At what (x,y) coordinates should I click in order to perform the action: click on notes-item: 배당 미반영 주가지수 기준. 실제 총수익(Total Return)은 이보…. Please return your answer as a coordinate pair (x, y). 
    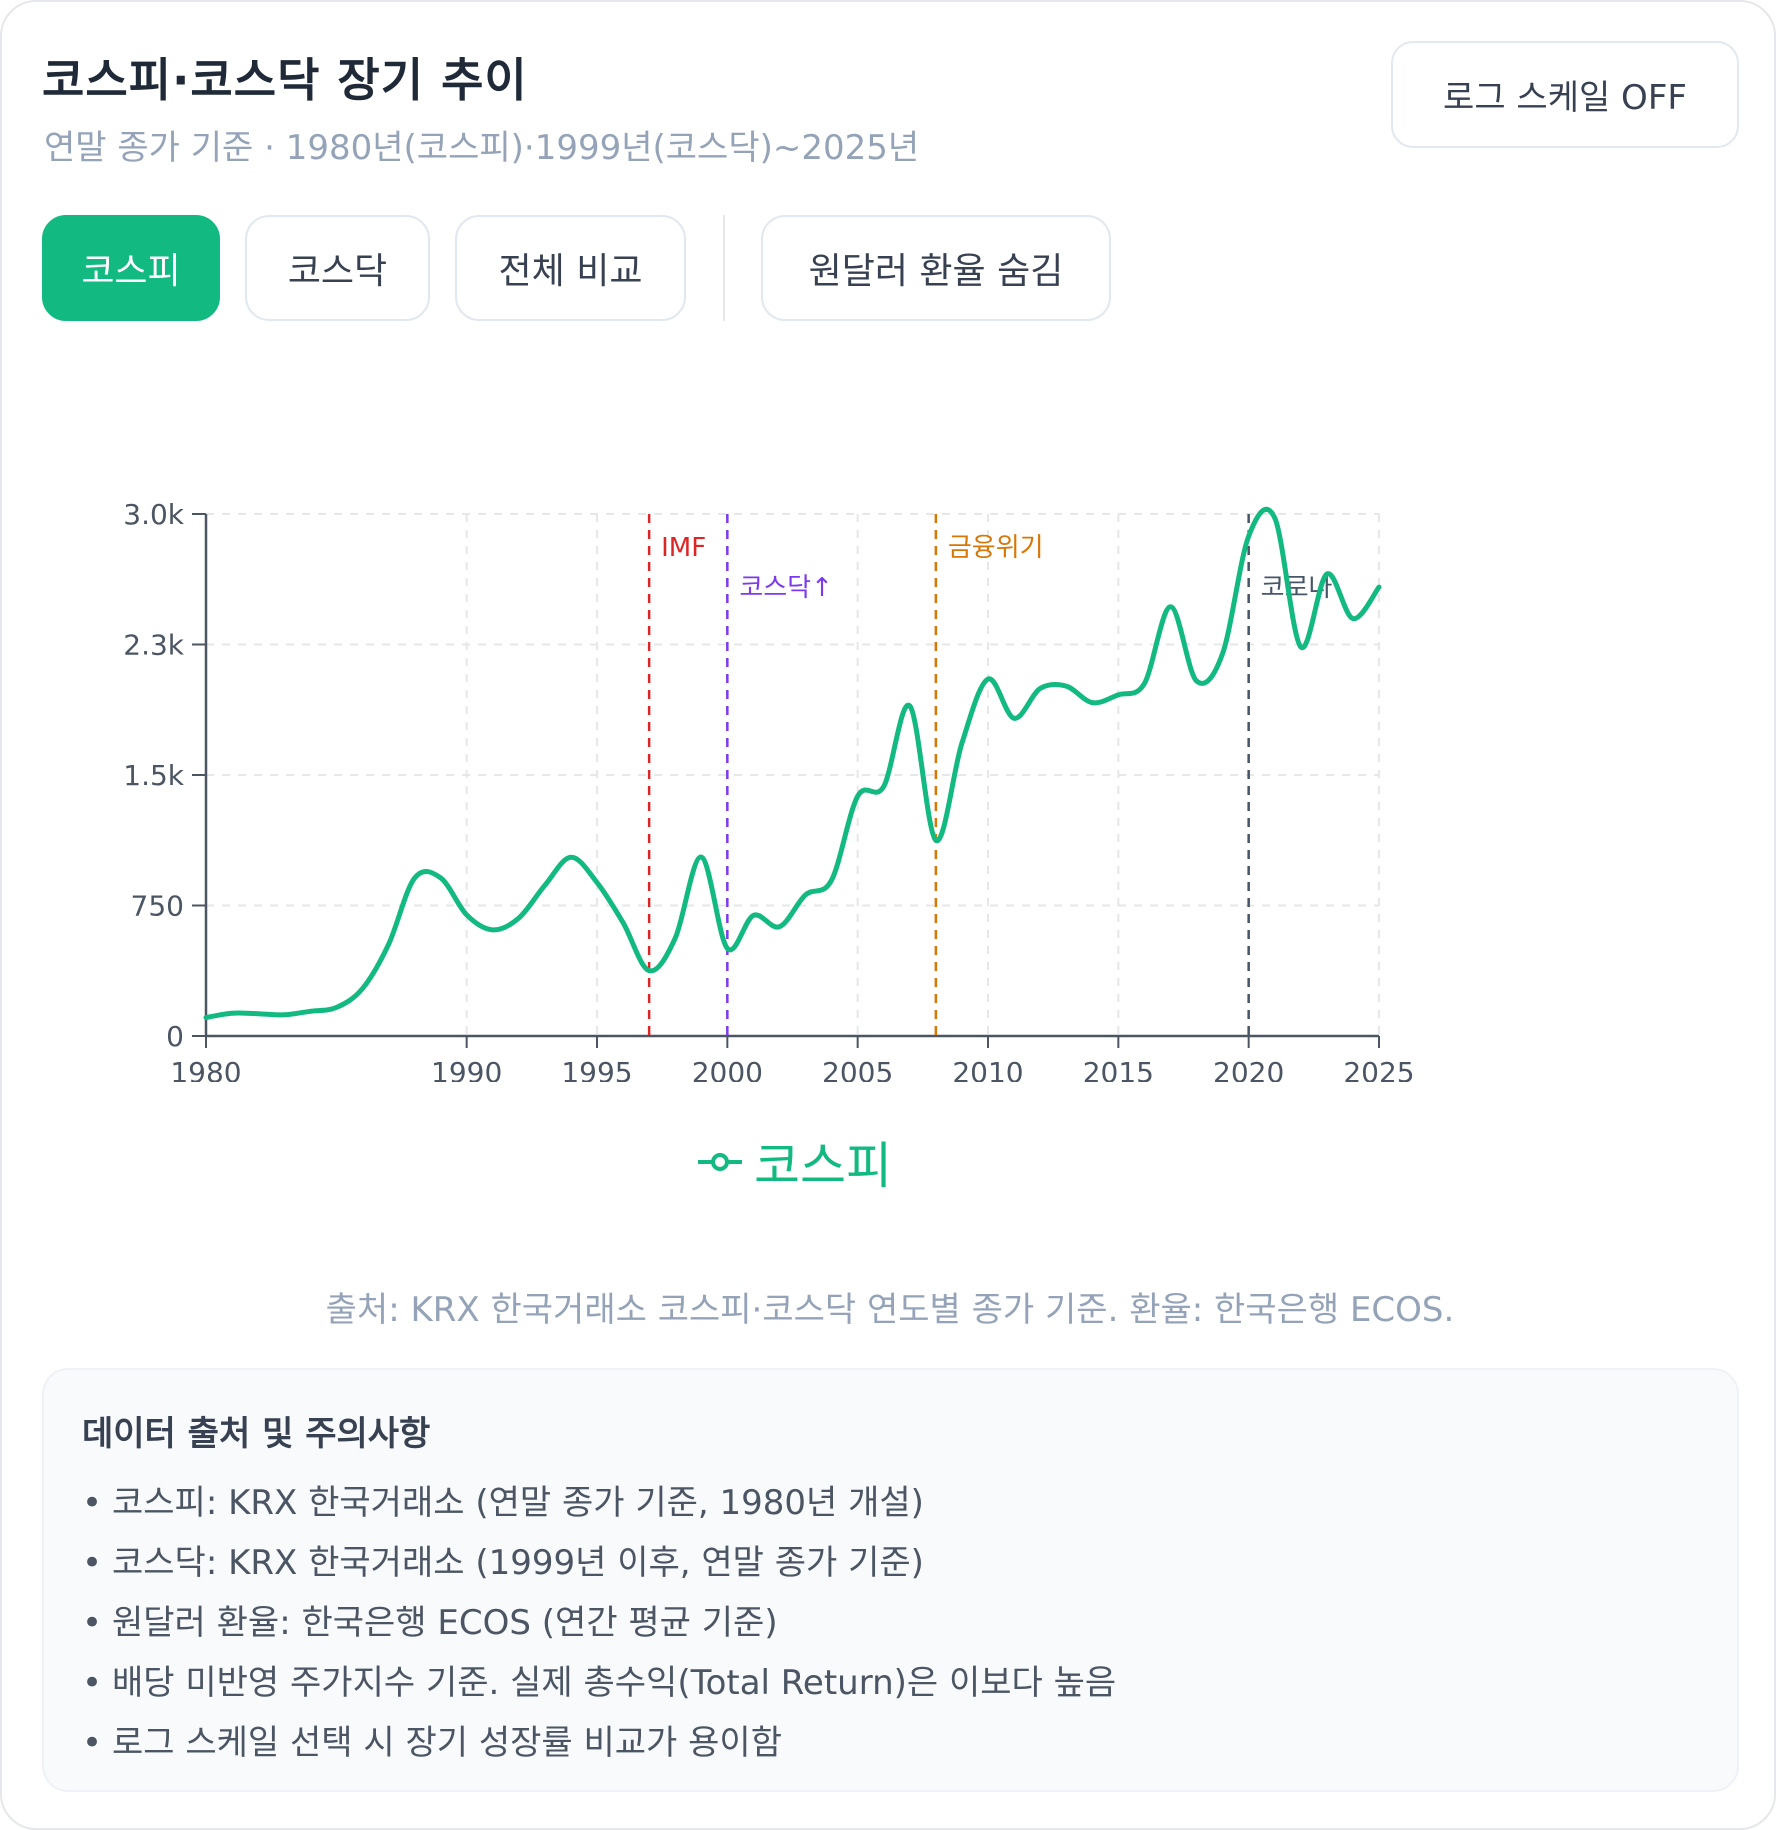
    Looking at the image, I should click on (890, 1683).